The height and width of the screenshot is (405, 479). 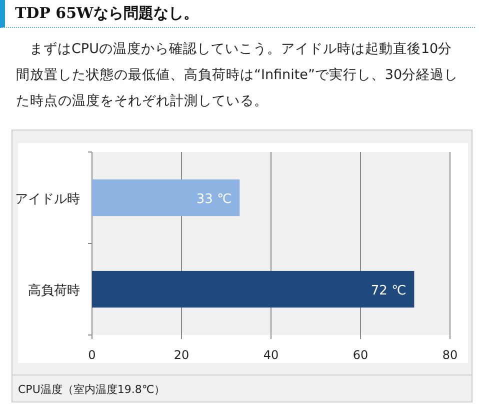 I want to click on chart-title: TDP 65Wなら問題なし。, so click(x=237, y=14).